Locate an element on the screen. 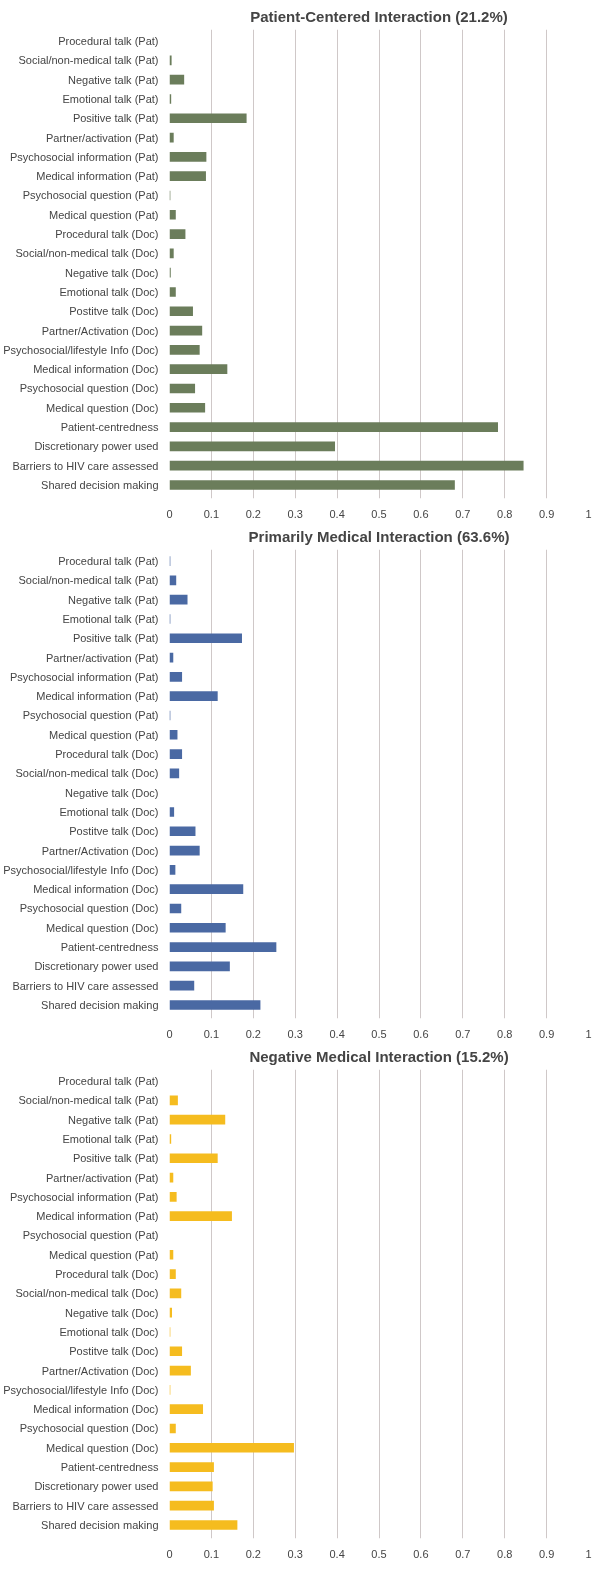  y-tick-label: Medical information (Pat) is located at coordinates (97, 176).